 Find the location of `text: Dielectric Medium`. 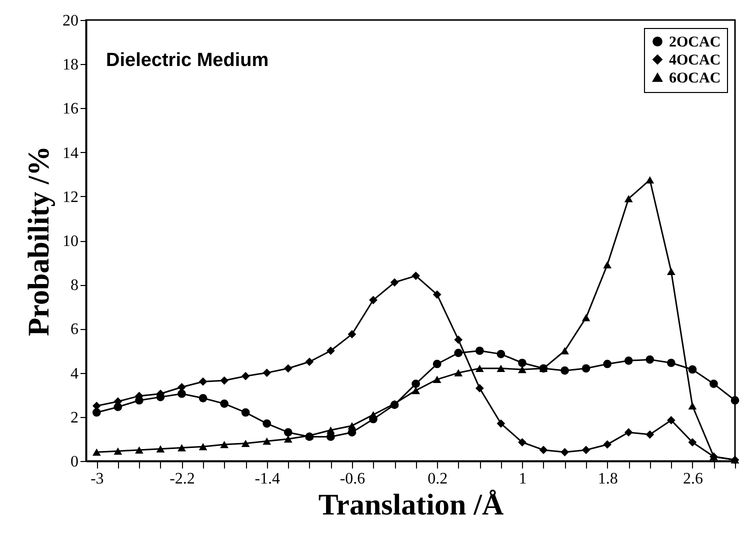

text: Dielectric Medium is located at coordinates (187, 60).